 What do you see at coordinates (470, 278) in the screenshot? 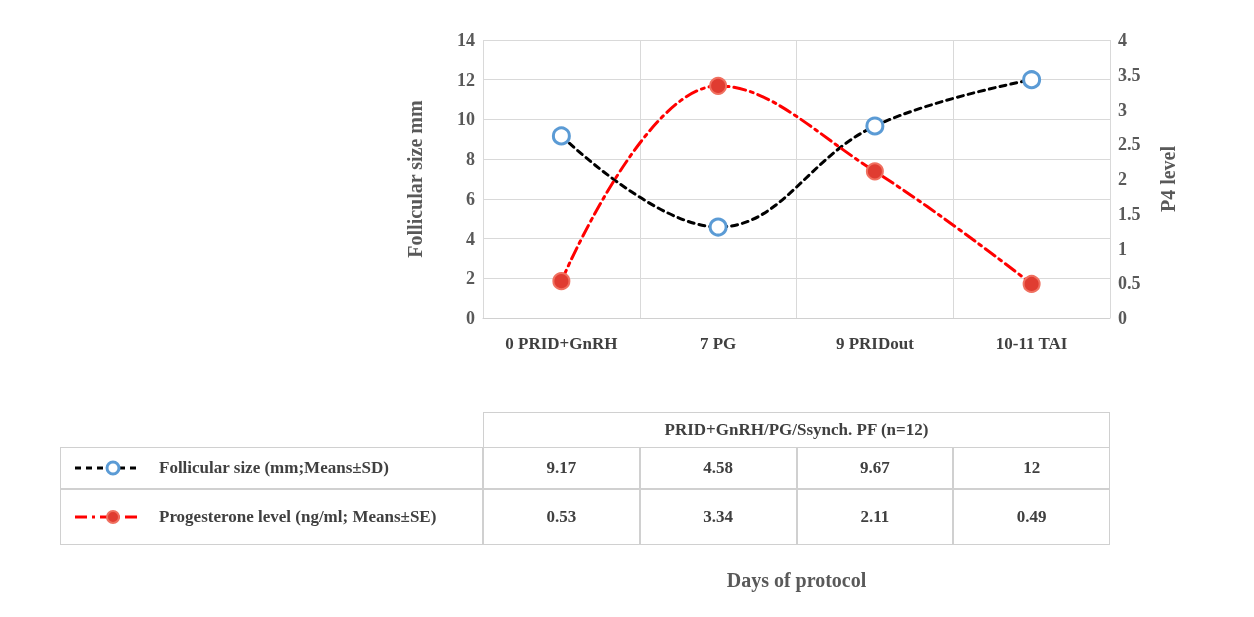
I see `y-tick-label: 2` at bounding box center [470, 278].